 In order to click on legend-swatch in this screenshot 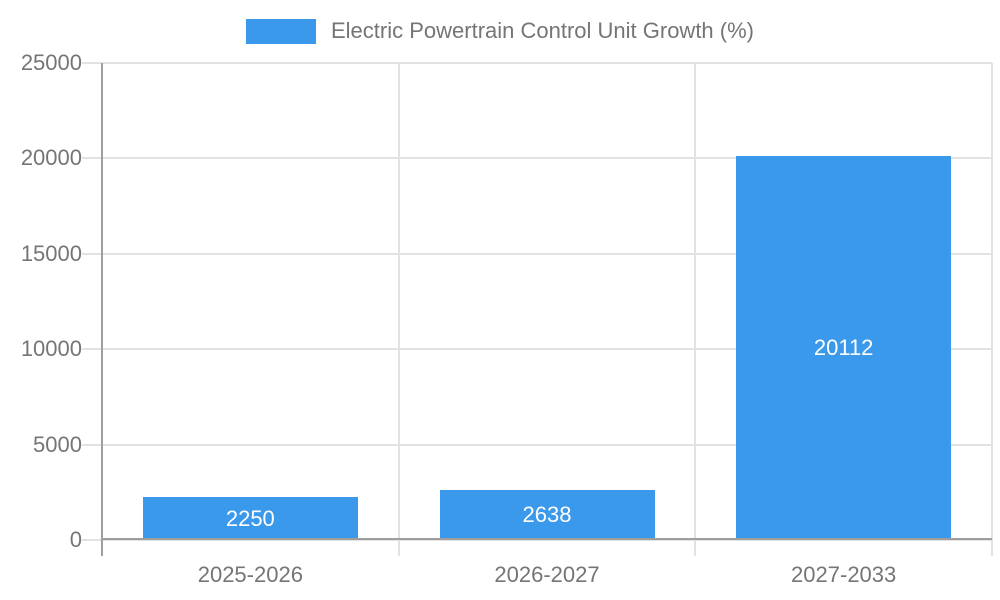, I will do `click(280, 31)`.